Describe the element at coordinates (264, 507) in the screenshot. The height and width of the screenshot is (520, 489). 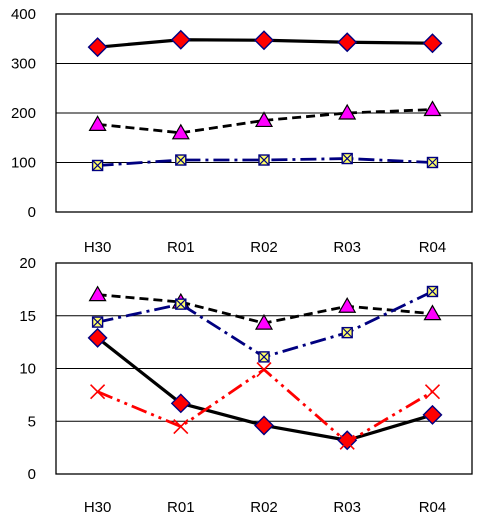
I see `bottom-x-tick-label: R02` at that location.